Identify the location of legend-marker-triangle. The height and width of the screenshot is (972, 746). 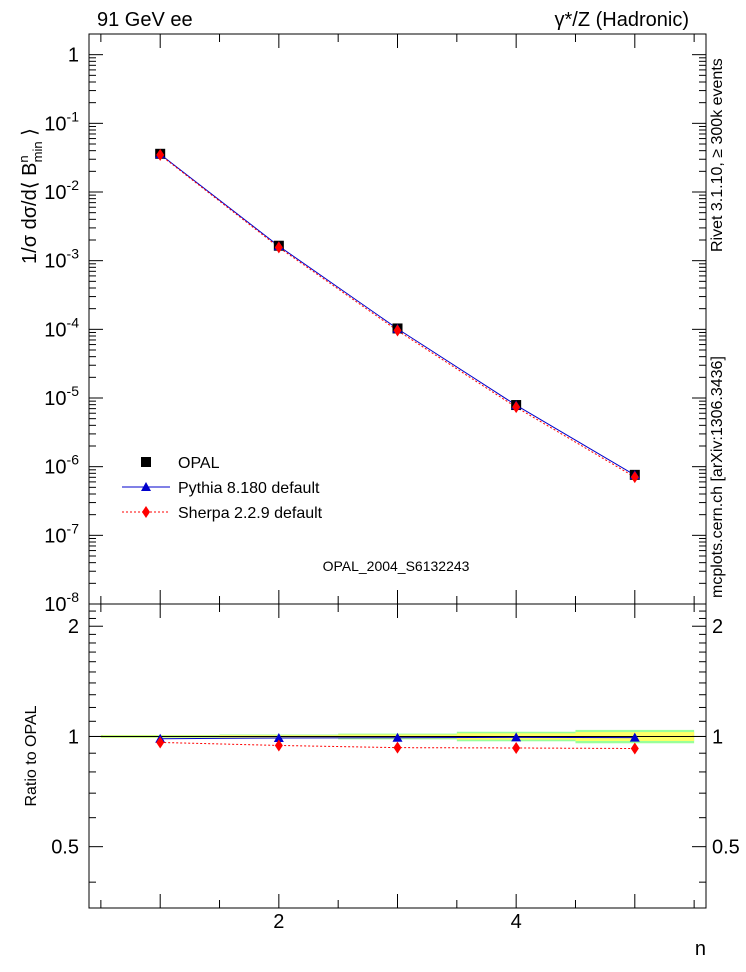
(146, 486).